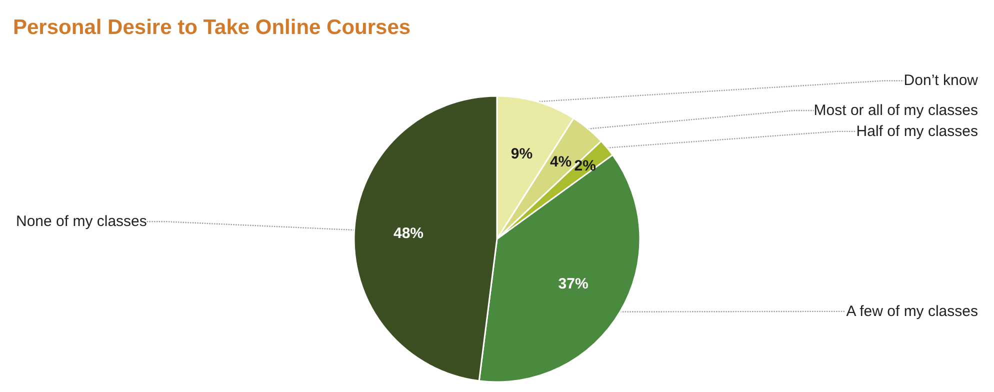 The height and width of the screenshot is (392, 994). What do you see at coordinates (941, 81) in the screenshot?
I see `slice-label: Don’t know` at bounding box center [941, 81].